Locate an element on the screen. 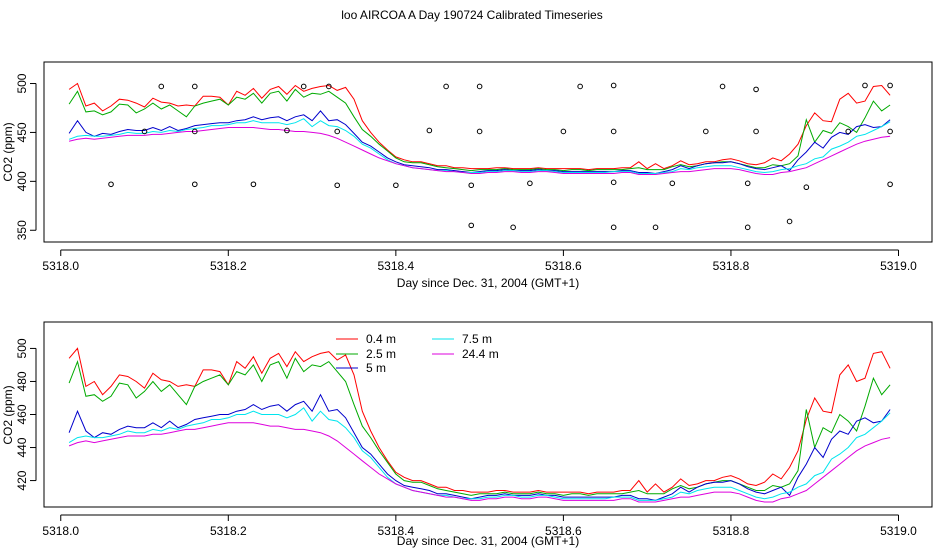 The height and width of the screenshot is (550, 950). legend-label: 24.4 m is located at coordinates (480, 354).